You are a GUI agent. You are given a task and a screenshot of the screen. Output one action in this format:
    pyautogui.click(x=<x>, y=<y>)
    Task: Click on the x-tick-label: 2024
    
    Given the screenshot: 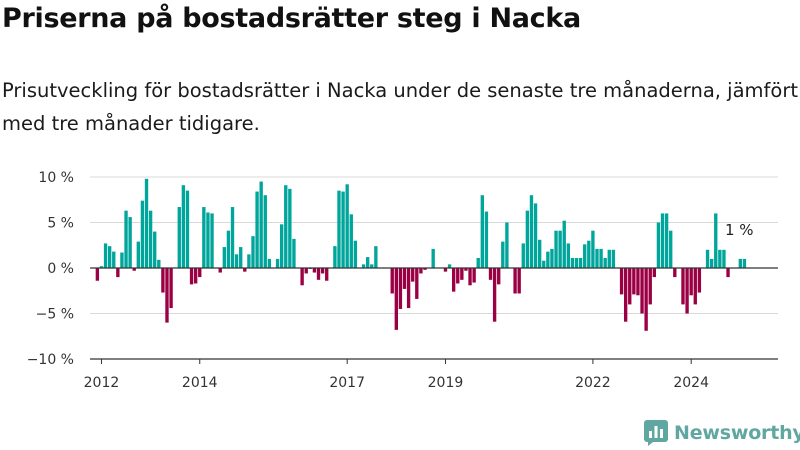 What is the action you would take?
    pyautogui.click(x=691, y=383)
    